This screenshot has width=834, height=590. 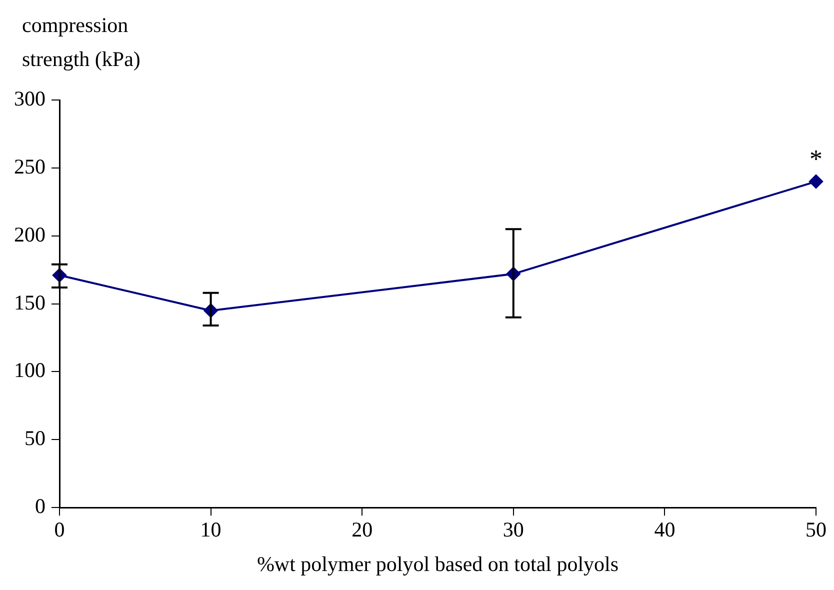 What do you see at coordinates (816, 181) in the screenshot?
I see `point` at bounding box center [816, 181].